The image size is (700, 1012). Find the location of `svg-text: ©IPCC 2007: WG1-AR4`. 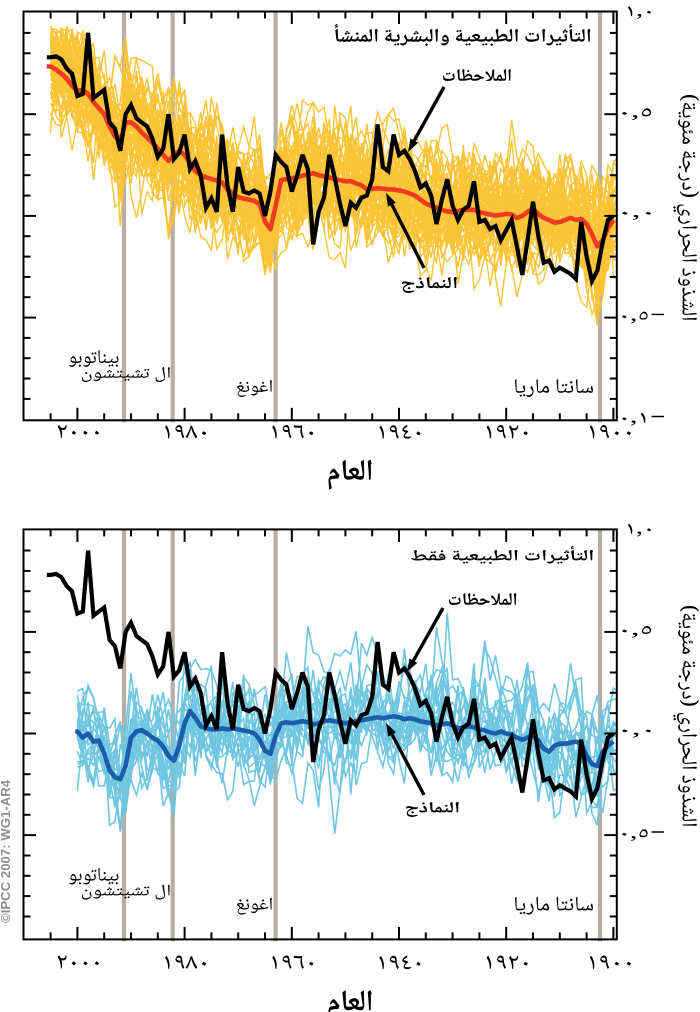

svg-text: ©IPCC 2007: WG1-AR4 is located at coordinates (6, 851).